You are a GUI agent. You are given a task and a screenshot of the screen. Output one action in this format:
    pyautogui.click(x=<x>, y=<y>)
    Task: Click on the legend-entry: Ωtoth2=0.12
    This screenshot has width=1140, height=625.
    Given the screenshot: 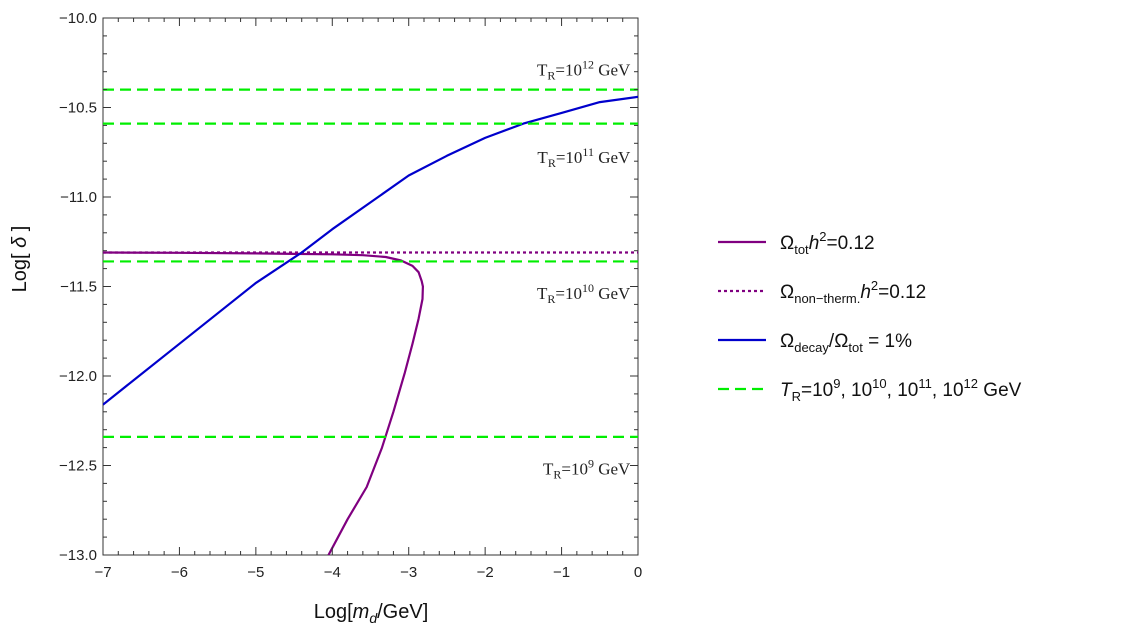 What is the action you would take?
    pyautogui.click(x=827, y=243)
    